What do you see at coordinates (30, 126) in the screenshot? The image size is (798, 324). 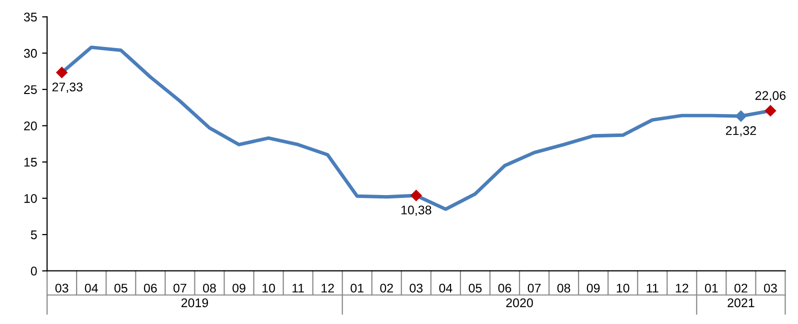 I see `y-tick-label: 20` at bounding box center [30, 126].